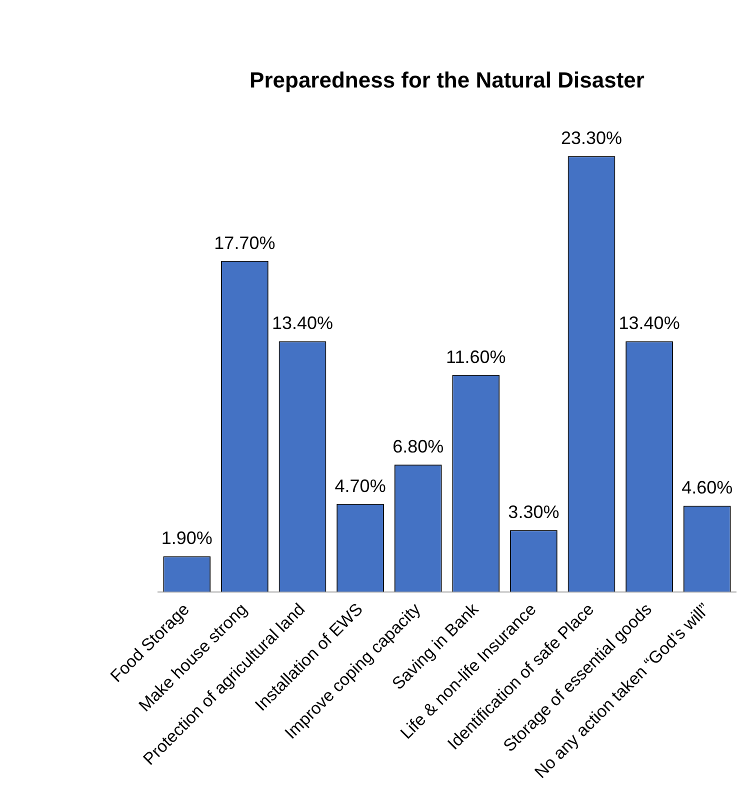 Image resolution: width=754 pixels, height=799 pixels. I want to click on data-label: 11.60%, so click(476, 356).